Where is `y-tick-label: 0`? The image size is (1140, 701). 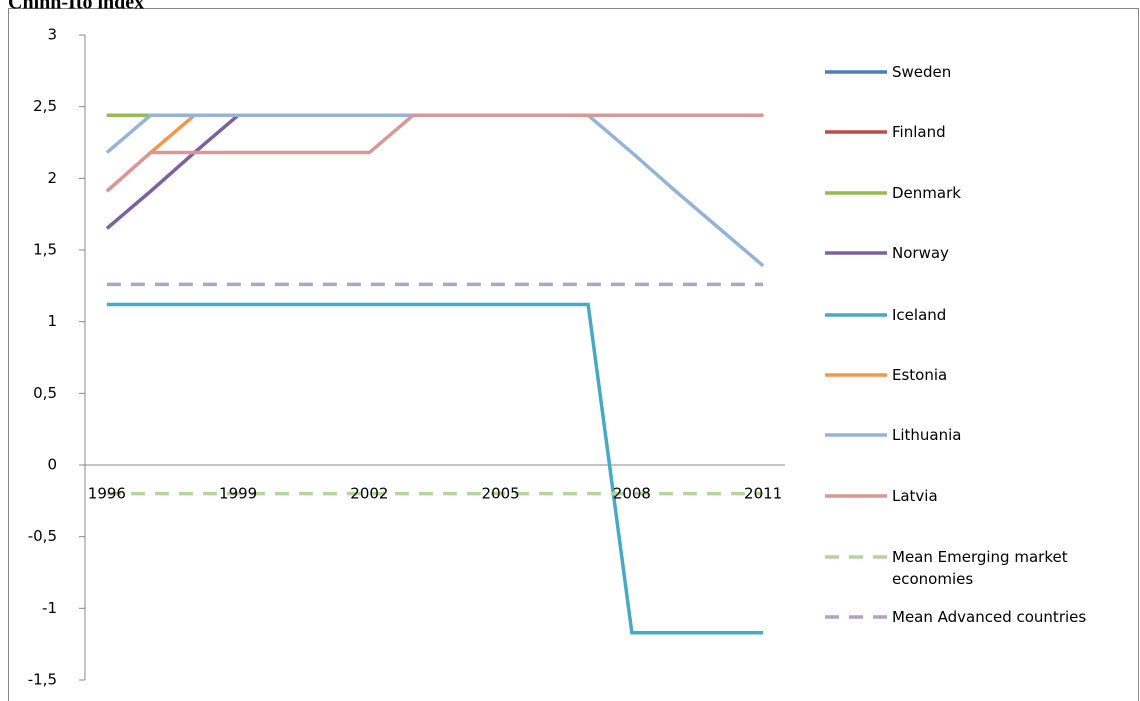 y-tick-label: 0 is located at coordinates (52, 465).